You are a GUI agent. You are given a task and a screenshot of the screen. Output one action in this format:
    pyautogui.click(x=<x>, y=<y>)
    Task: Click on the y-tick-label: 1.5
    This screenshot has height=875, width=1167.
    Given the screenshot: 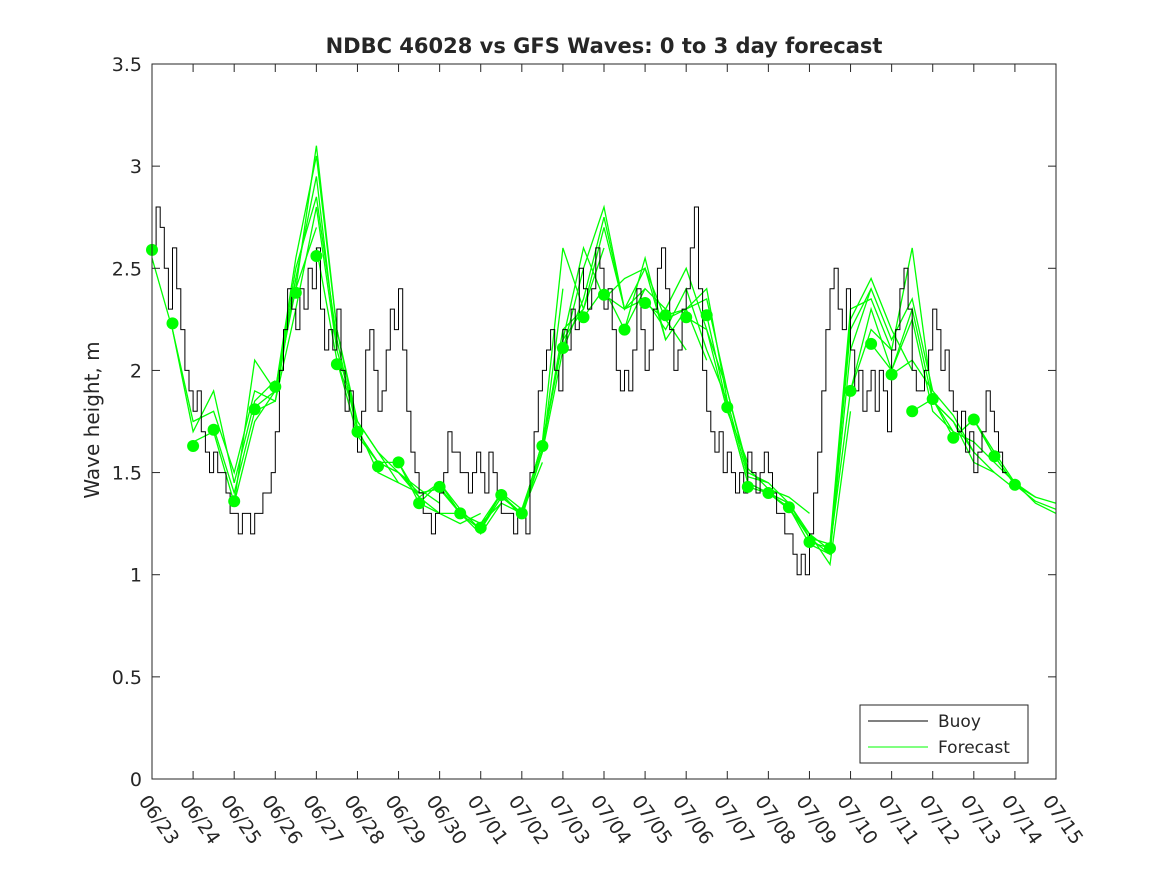 What is the action you would take?
    pyautogui.click(x=127, y=474)
    